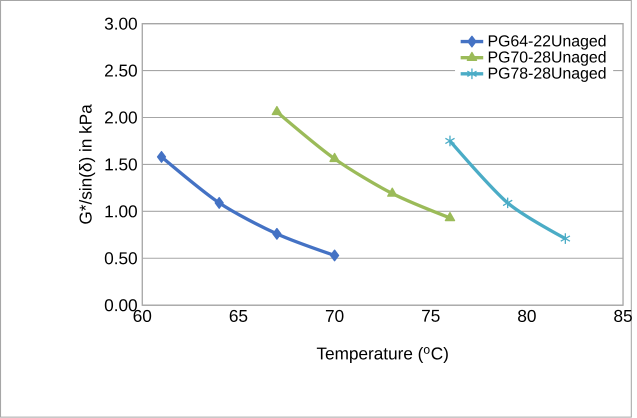  What do you see at coordinates (527, 316) in the screenshot?
I see `x-tick-label: 80` at bounding box center [527, 316].